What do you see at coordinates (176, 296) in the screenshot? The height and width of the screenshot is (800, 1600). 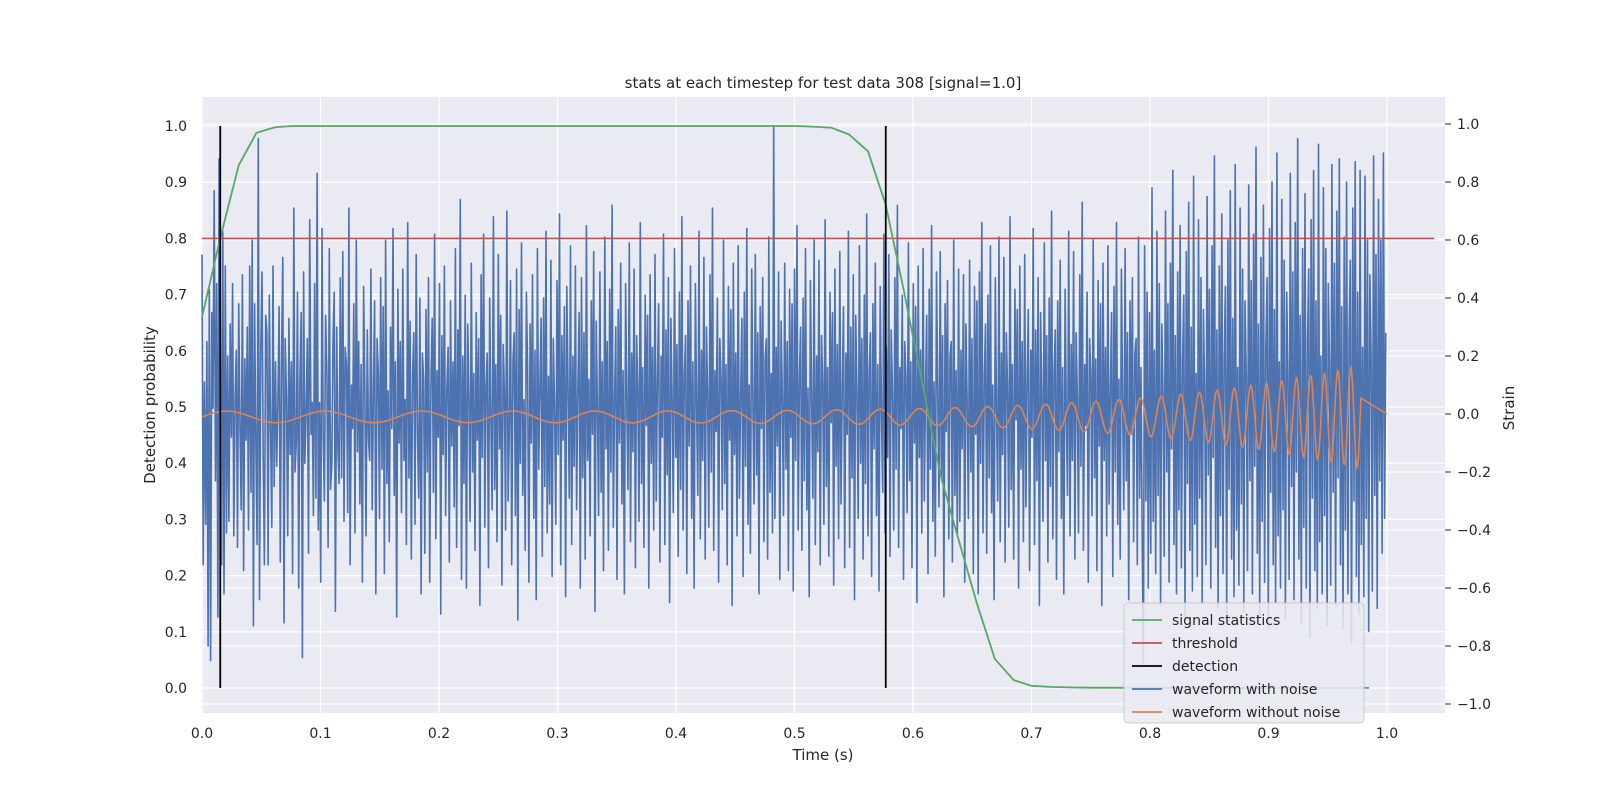 I see `y-tick-label: 0.7` at bounding box center [176, 296].